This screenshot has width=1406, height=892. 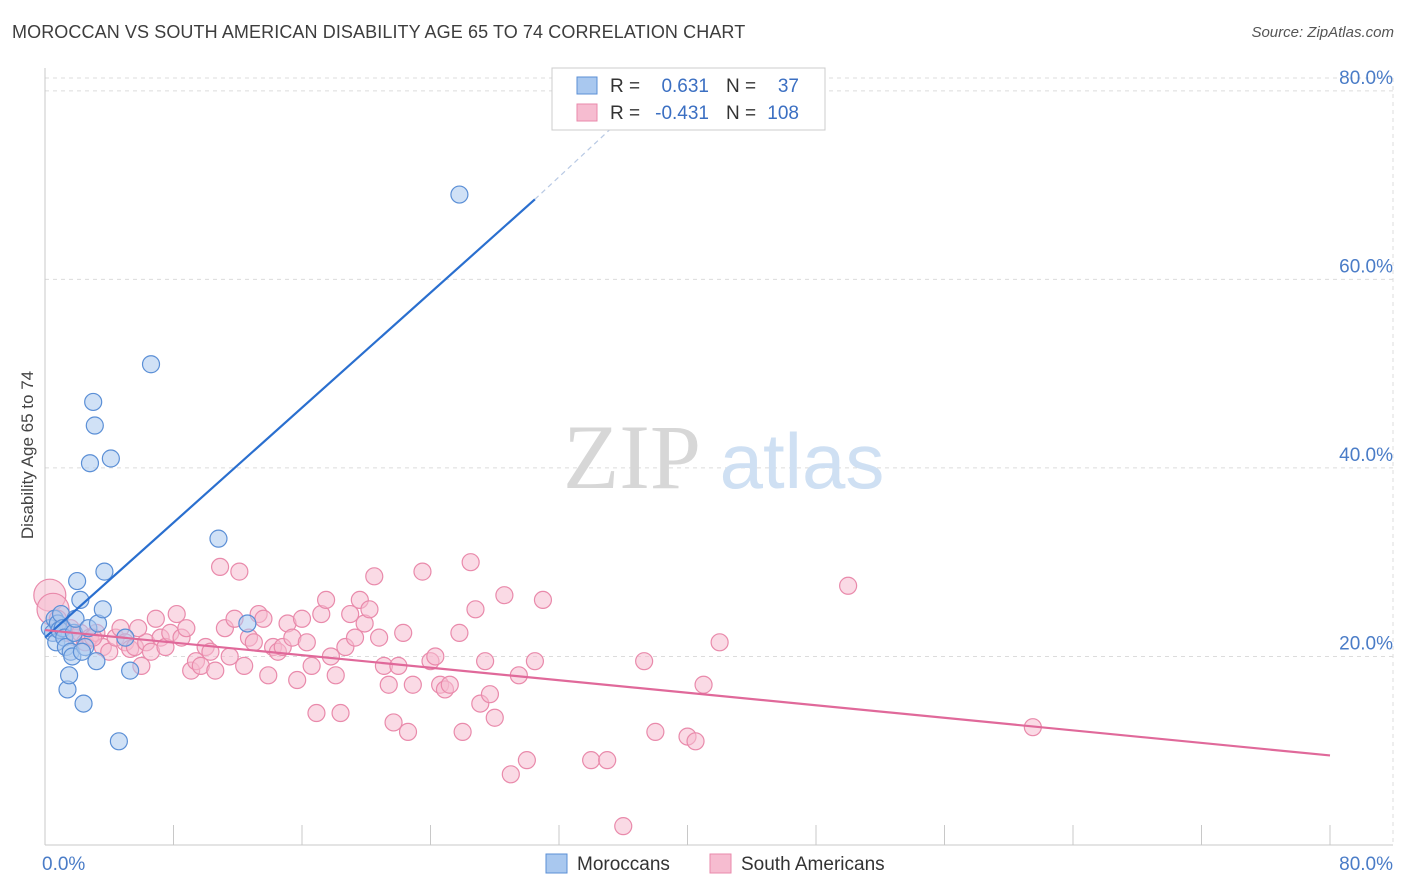 I want to click on legend-r-label-1: R =, so click(x=625, y=86).